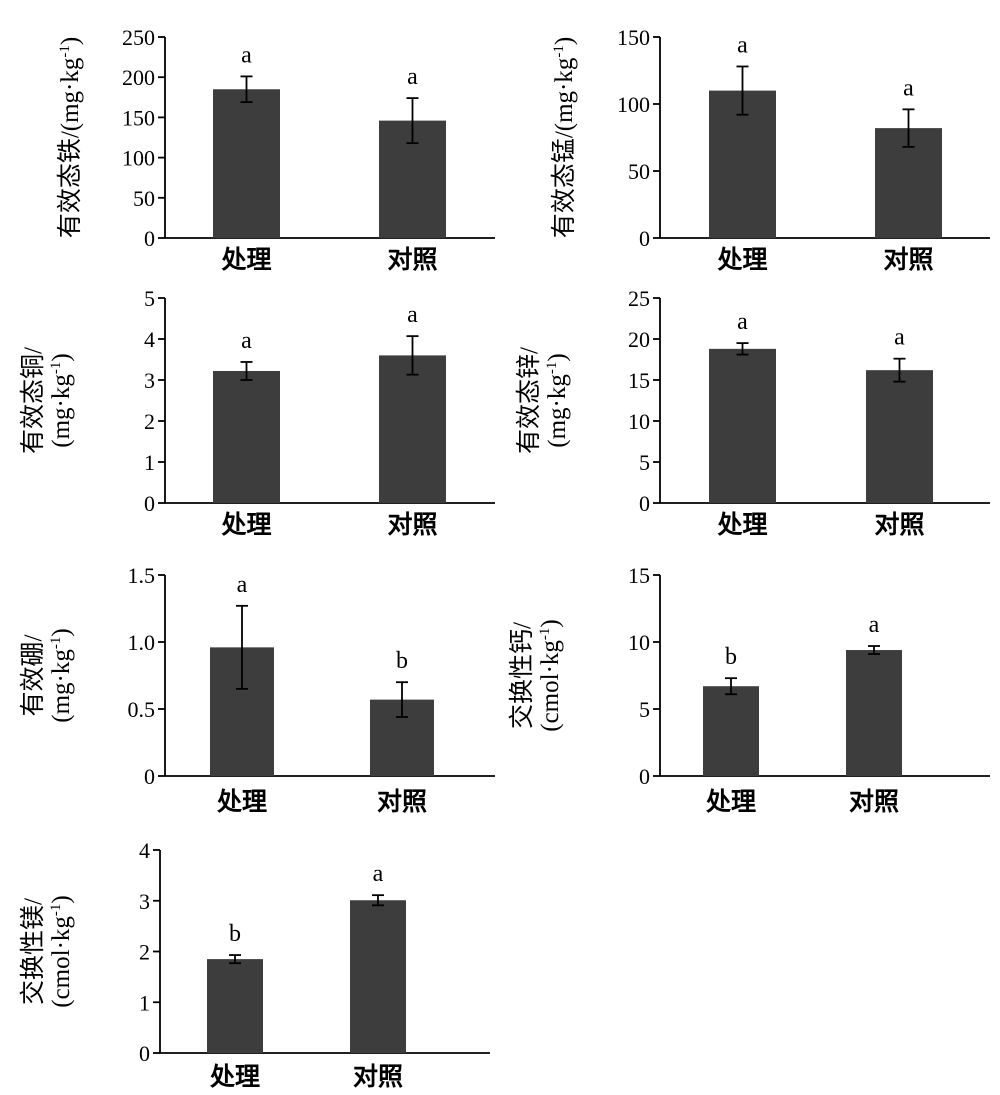  Describe the element at coordinates (564, 137) in the screenshot. I see `y-axis-label: 有效态锰/(mg·kg-1)` at that location.